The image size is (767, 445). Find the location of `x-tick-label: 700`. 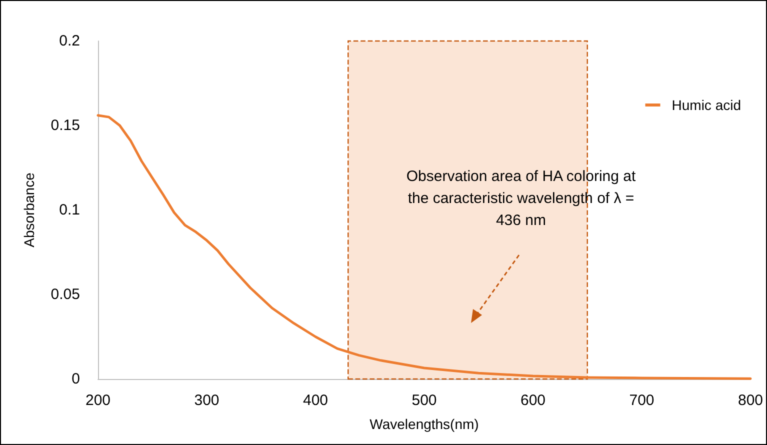

x-tick-label: 700 is located at coordinates (641, 400).